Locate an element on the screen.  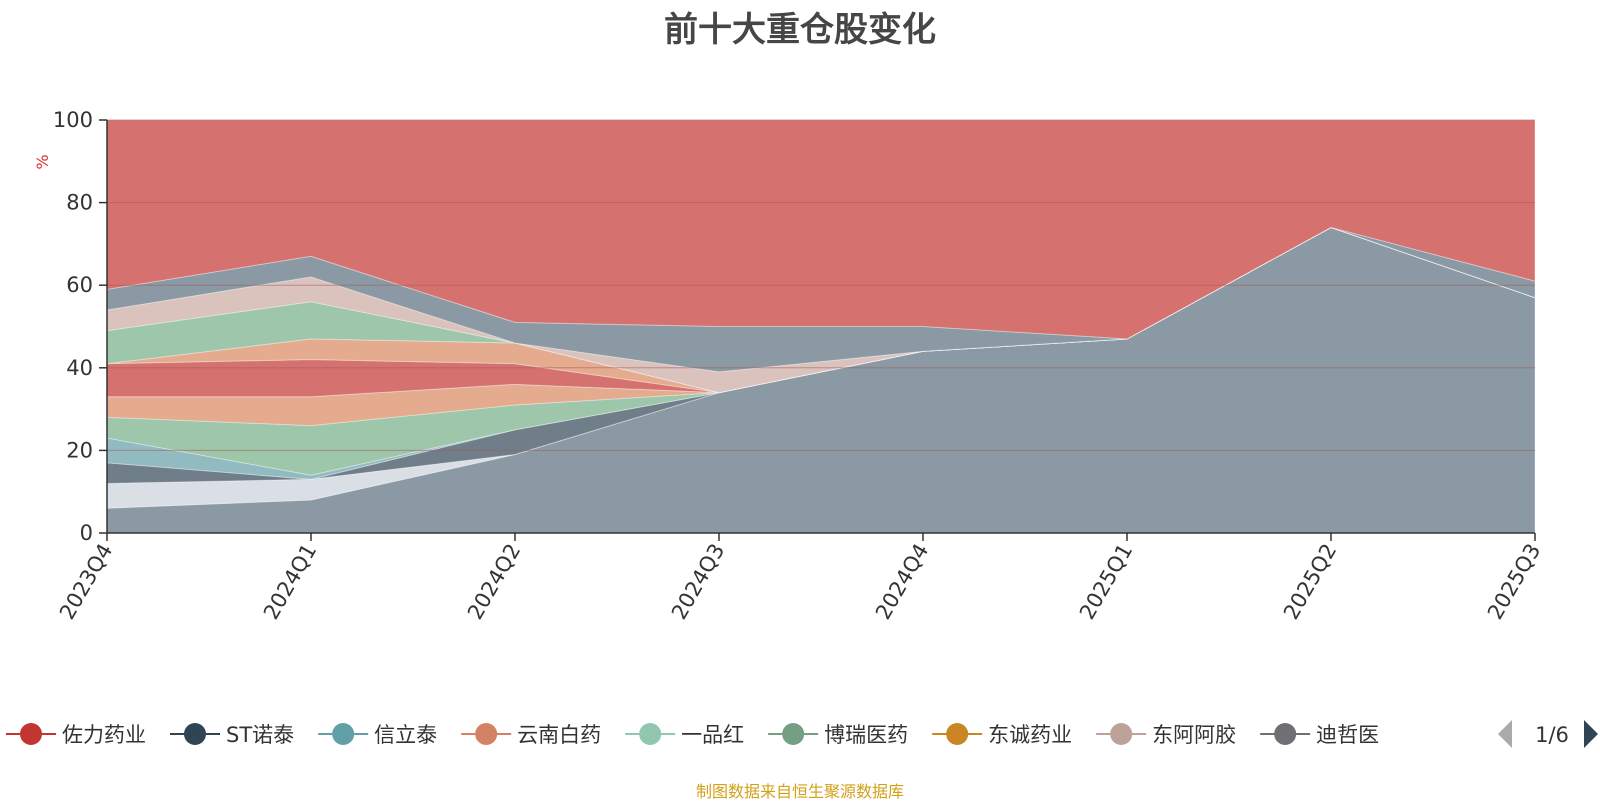
x-tick-label: 2024Q1 is located at coordinates (290, 582).